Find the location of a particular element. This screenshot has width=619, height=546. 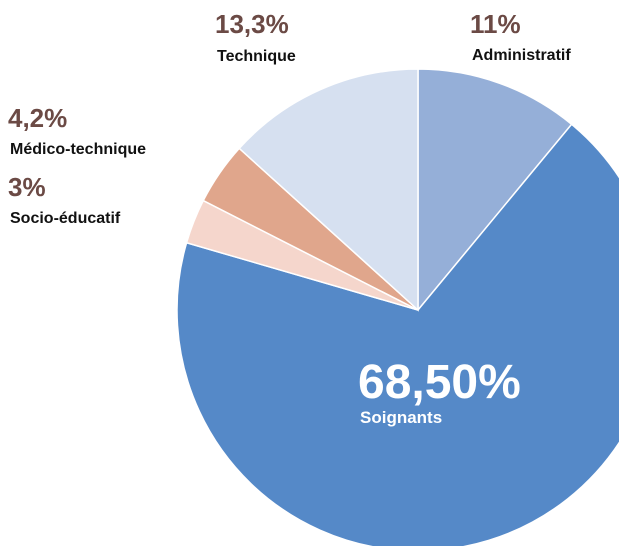

value-label: 68,50% is located at coordinates (439, 382).